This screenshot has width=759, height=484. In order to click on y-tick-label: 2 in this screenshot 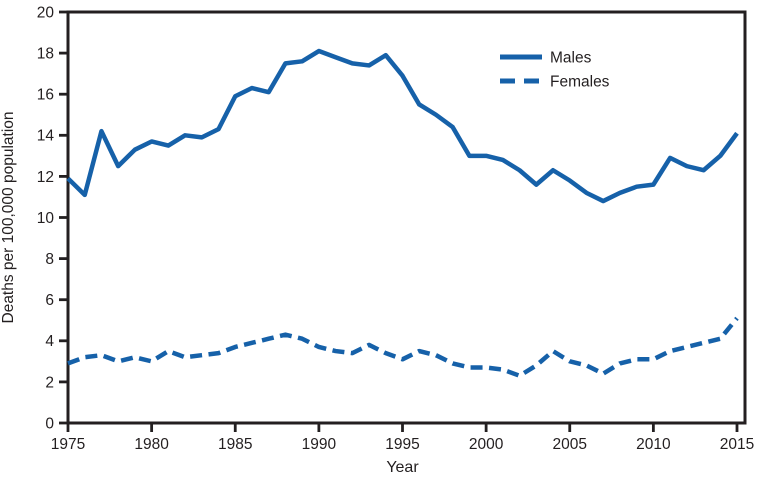, I will do `click(49, 382)`.